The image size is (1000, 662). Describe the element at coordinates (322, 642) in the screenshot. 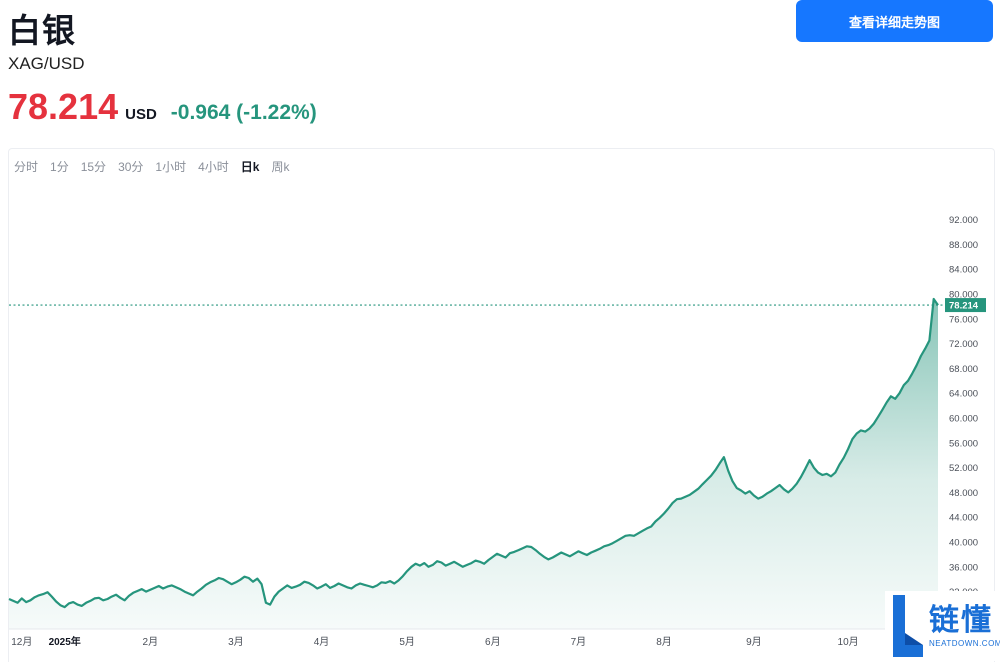

I see `x-tick-label: 4月` at that location.